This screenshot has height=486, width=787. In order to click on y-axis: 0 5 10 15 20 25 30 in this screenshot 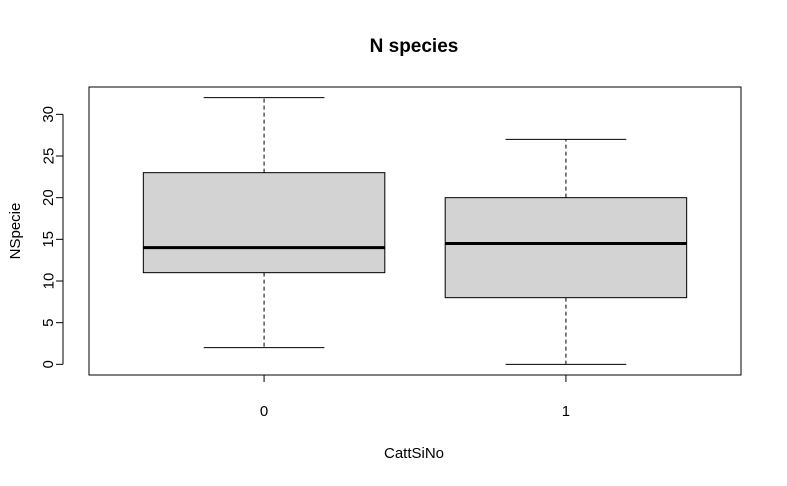, I will do `click(52, 237)`.